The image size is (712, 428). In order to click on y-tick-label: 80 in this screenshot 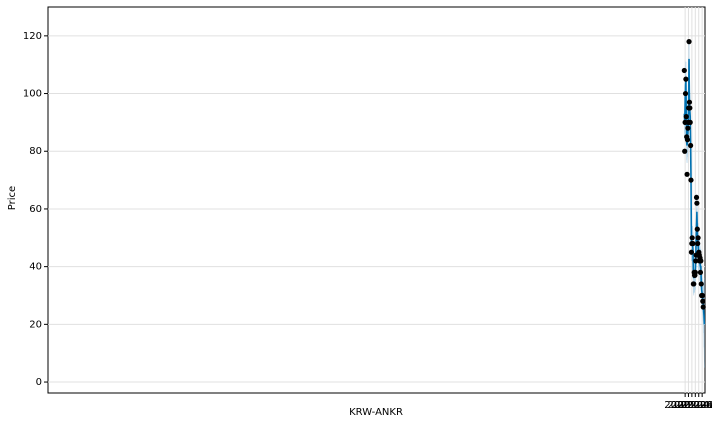, I will do `click(35, 151)`.